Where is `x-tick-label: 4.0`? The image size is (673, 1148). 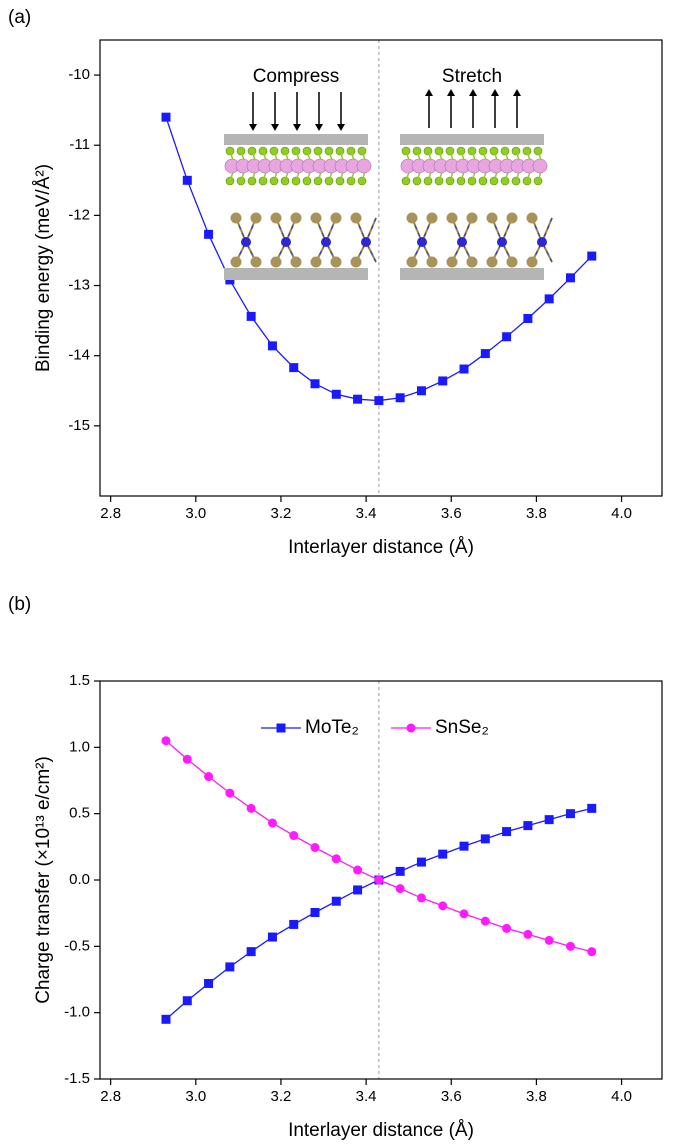
x-tick-label: 4.0 is located at coordinates (621, 513).